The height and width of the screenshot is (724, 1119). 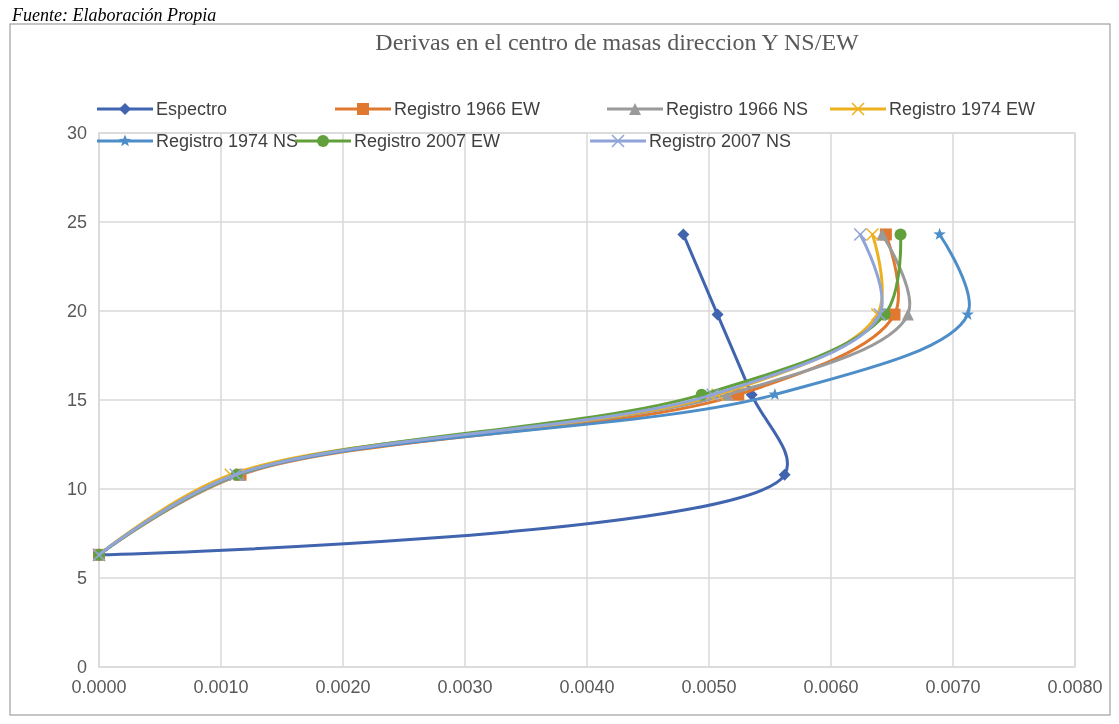 I want to click on y-tick-label: 20, so click(x=76, y=311).